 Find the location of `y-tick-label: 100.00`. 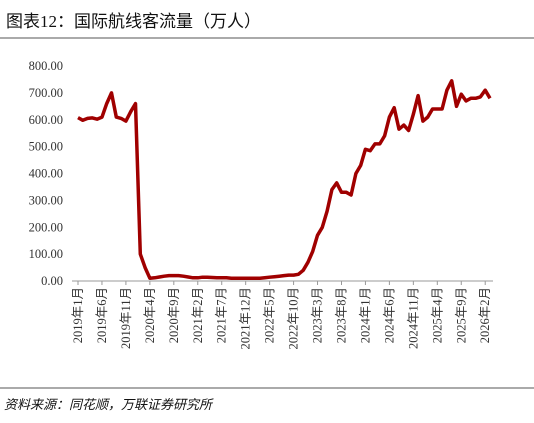

y-tick-label: 100.00 is located at coordinates (46, 254).